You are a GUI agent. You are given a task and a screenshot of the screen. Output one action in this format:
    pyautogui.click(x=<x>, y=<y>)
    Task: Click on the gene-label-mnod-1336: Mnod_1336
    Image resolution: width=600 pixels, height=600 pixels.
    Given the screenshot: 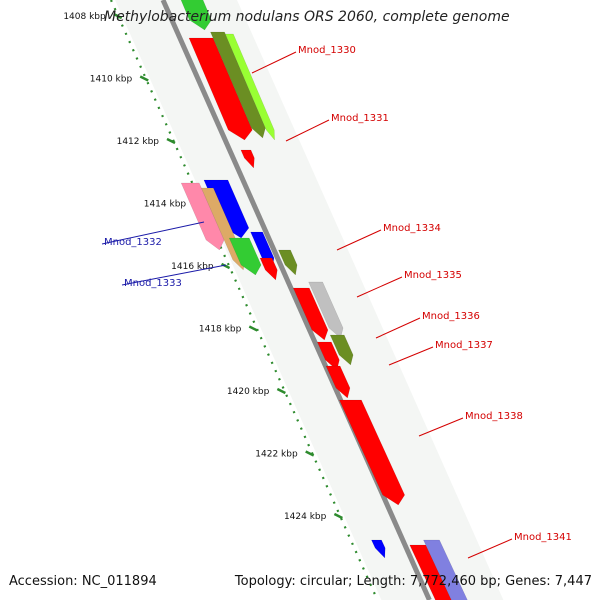 What is the action you would take?
    pyautogui.click(x=451, y=316)
    